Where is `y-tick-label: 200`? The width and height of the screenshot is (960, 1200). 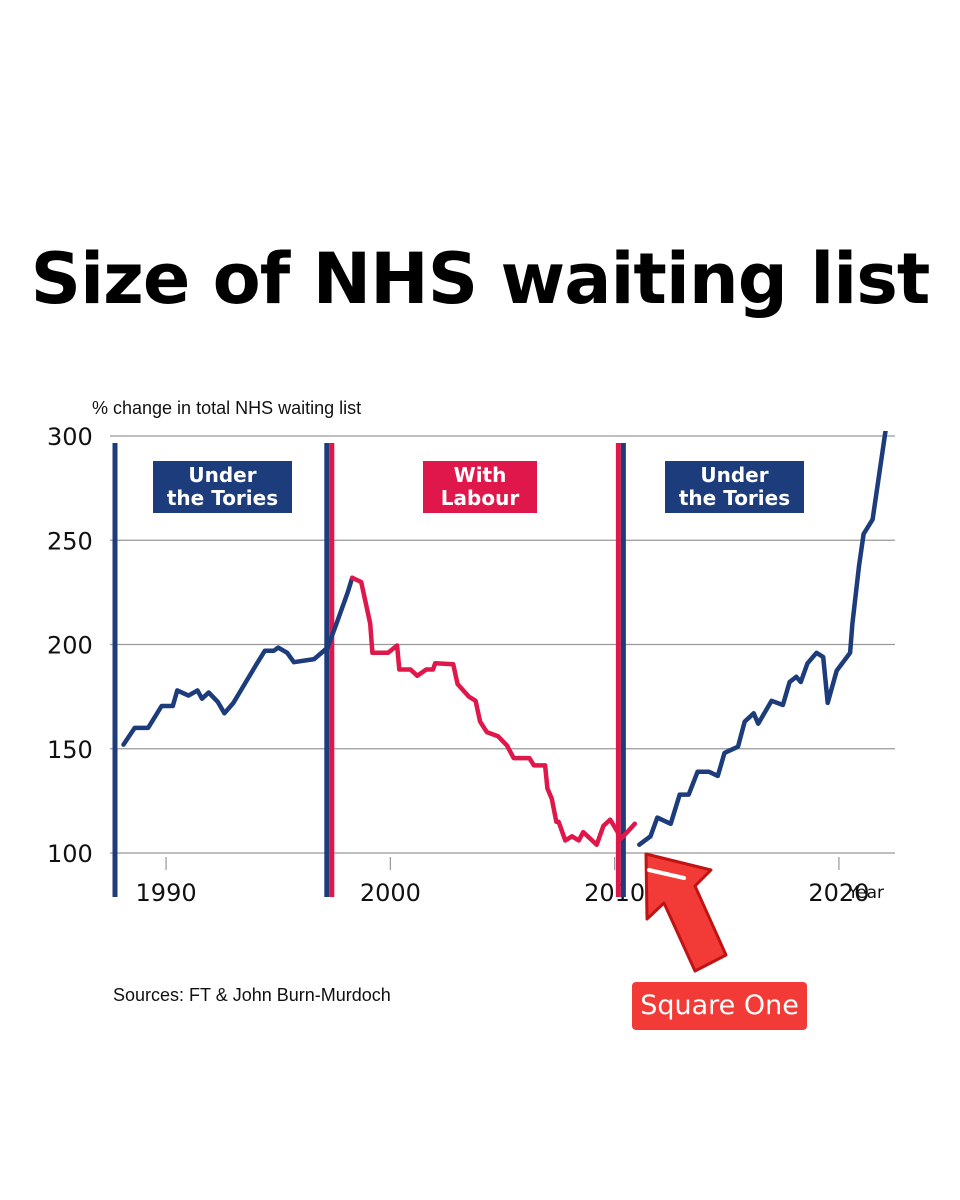
y-tick-label: 200 is located at coordinates (70, 646).